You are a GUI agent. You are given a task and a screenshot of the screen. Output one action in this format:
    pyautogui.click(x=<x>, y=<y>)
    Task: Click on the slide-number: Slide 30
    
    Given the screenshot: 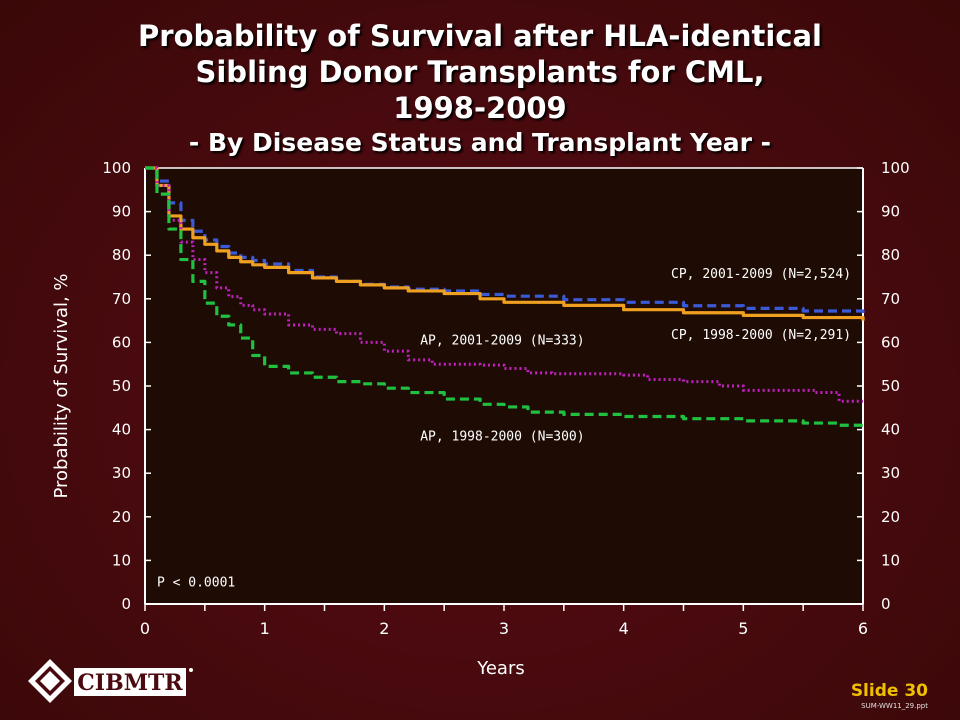 What is the action you would take?
    pyautogui.click(x=889, y=691)
    